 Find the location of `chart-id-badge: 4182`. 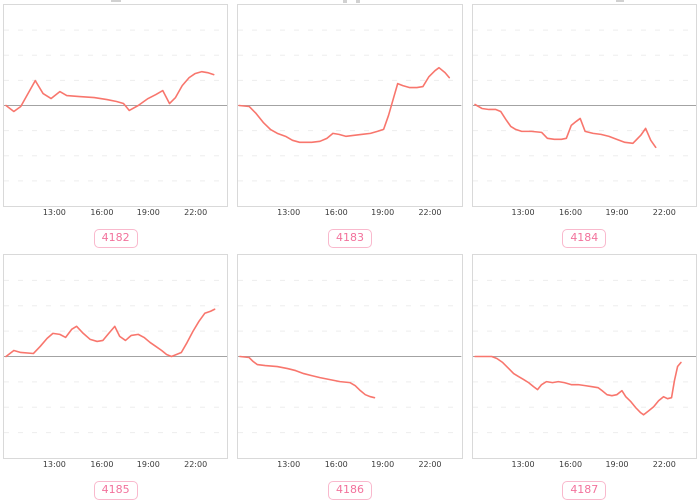

chart-id-badge: 4182 is located at coordinates (115, 238).